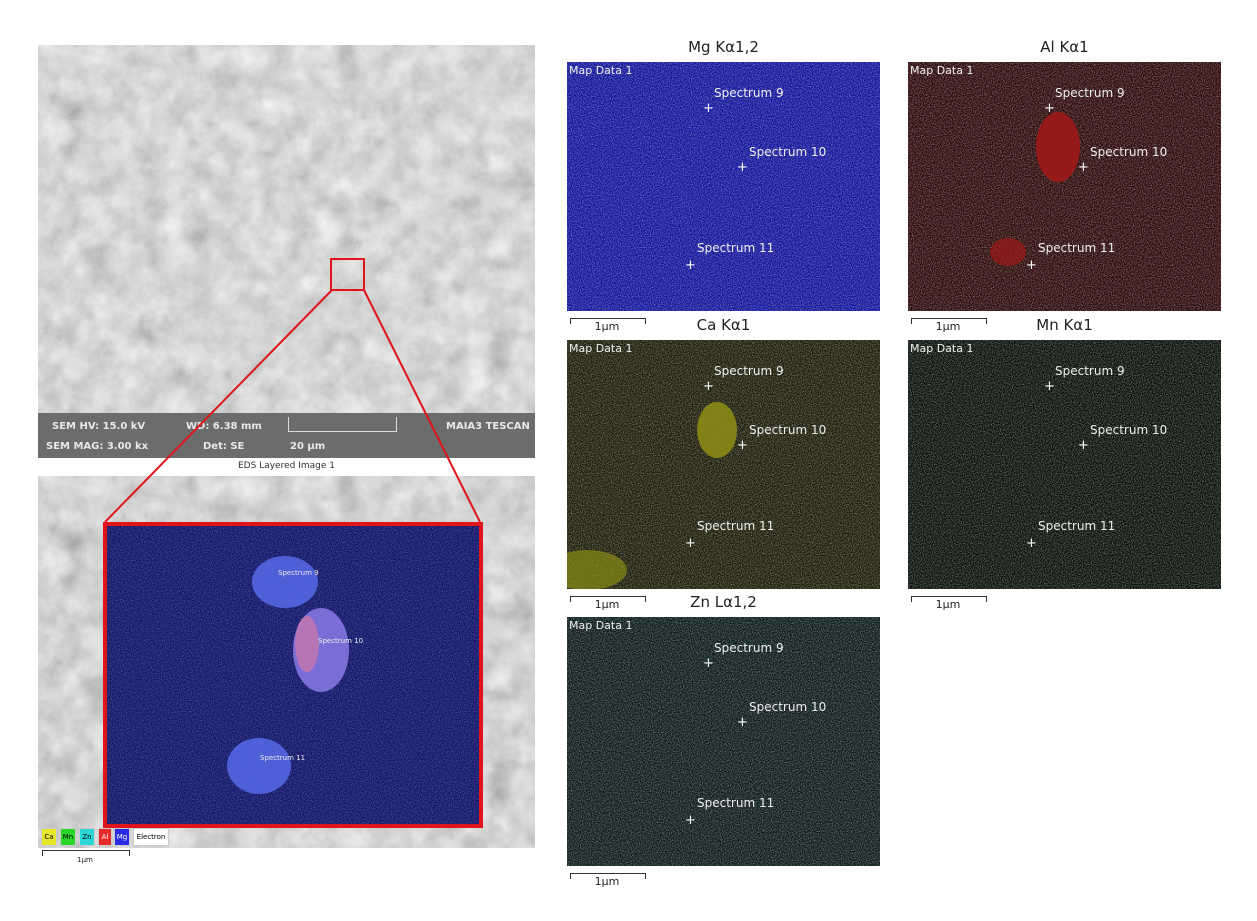 This screenshot has width=1257, height=921. I want to click on map-title-zn: Zn Lα1,2, so click(723, 602).